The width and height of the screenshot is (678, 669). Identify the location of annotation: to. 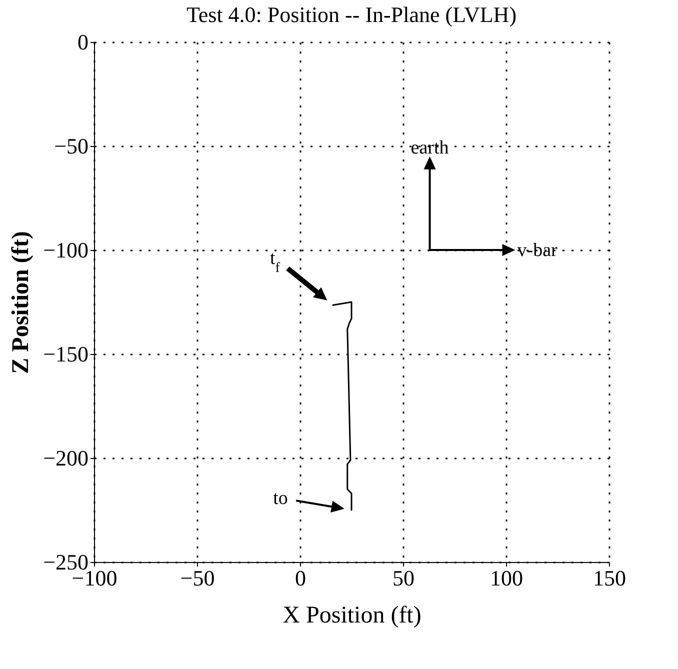
(280, 498).